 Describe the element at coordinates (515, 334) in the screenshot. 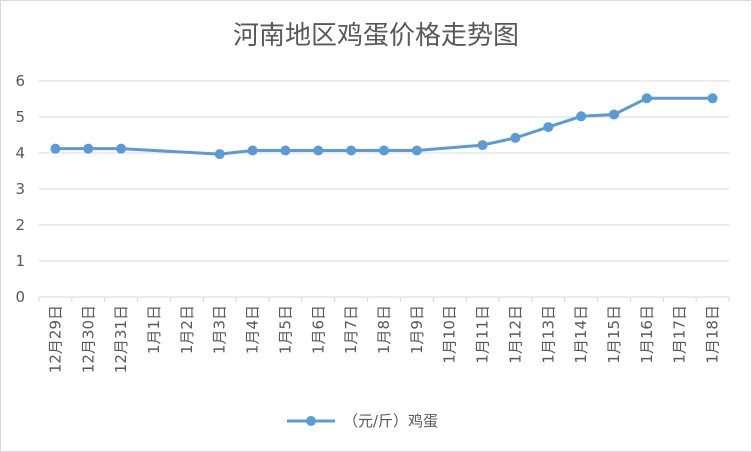

I see `x-tick-label: 1月12日` at that location.